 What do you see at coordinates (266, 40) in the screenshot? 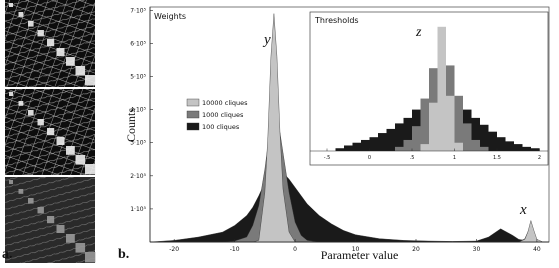
I see `annotation: y` at bounding box center [266, 40].